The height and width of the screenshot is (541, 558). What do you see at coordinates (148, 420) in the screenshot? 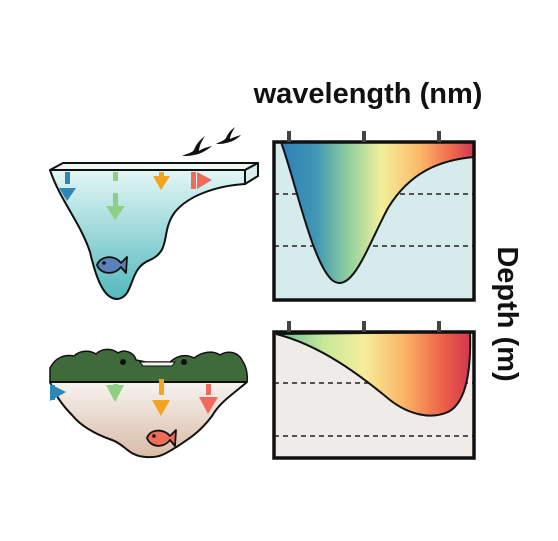
I see `turbid-lake-basin` at bounding box center [148, 420].